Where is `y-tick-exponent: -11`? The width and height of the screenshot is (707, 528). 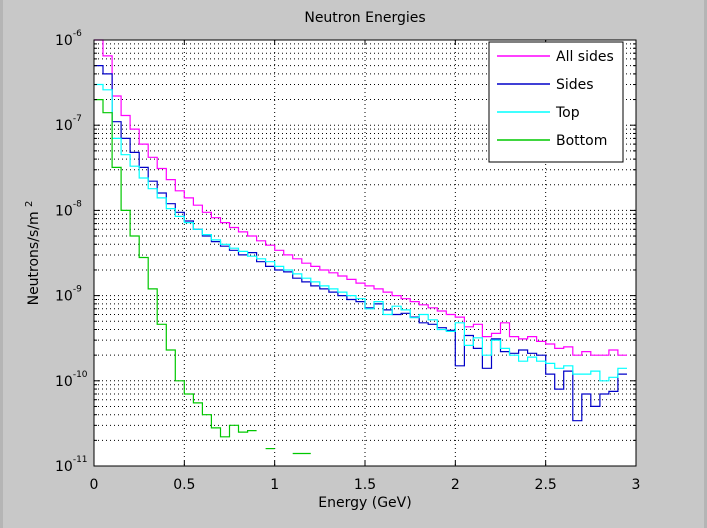 y-tick-exponent: -11 is located at coordinates (80, 460).